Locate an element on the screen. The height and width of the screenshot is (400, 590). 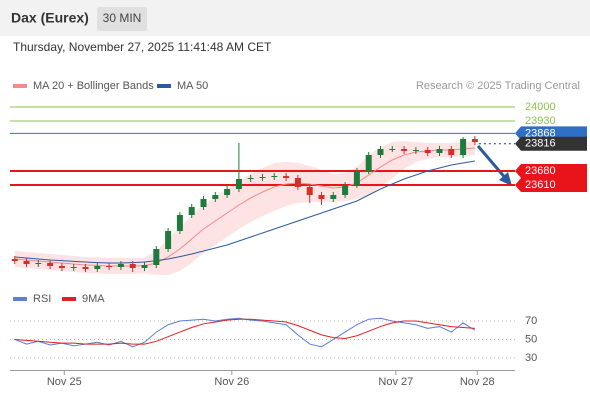
forecast-arrow is located at coordinates (492, 163).